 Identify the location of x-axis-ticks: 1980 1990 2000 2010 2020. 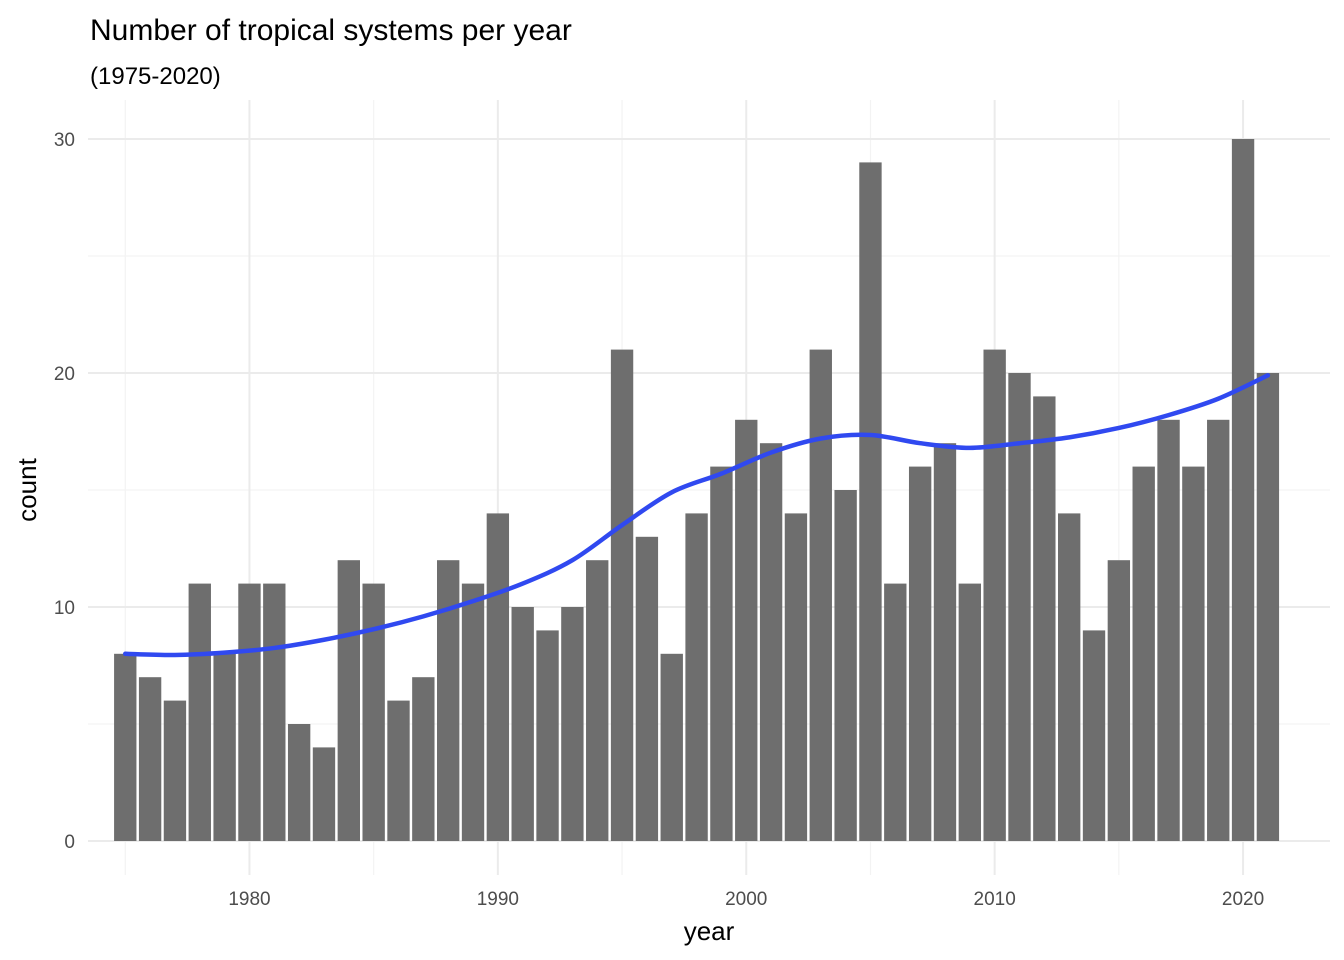
(746, 899).